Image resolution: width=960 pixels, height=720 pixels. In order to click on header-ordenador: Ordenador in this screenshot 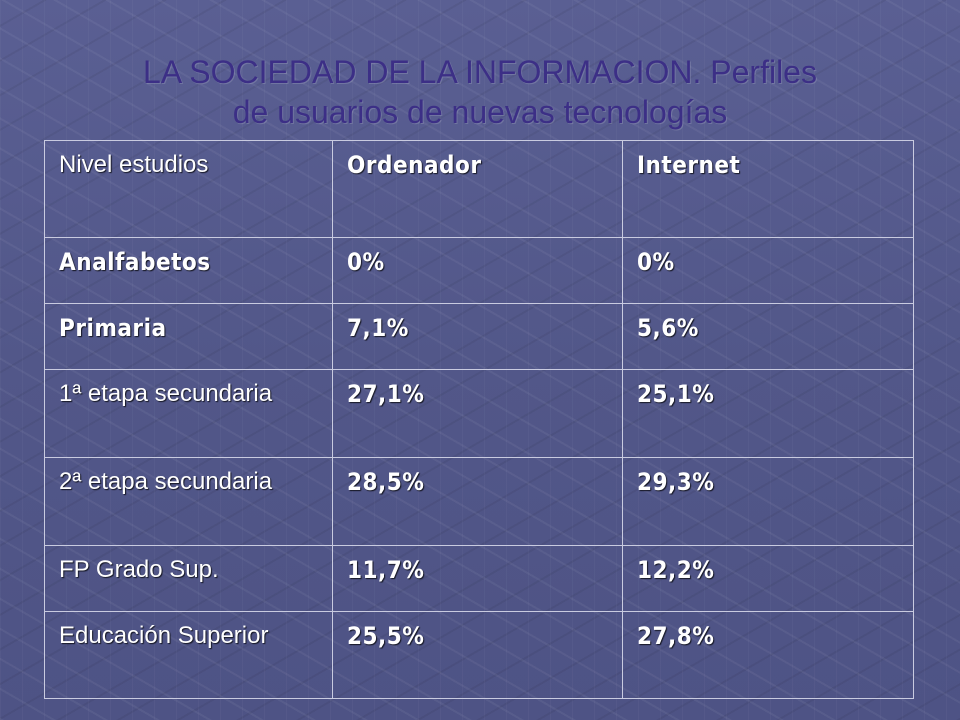, I will do `click(477, 189)`.